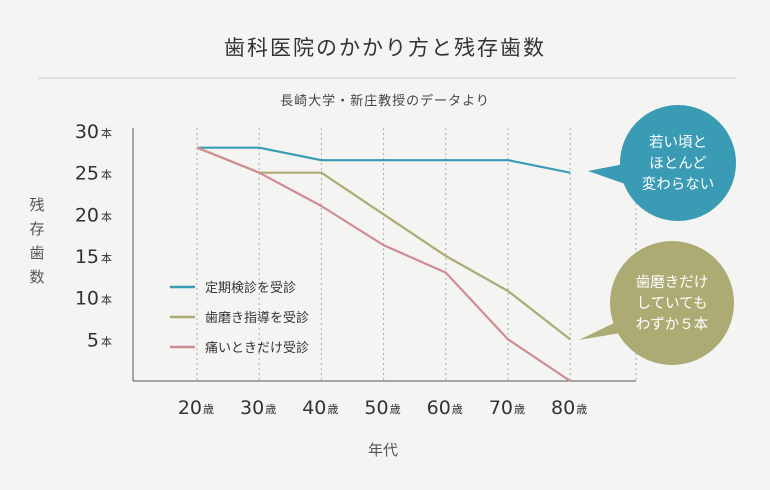  What do you see at coordinates (87, 132) in the screenshot?
I see `y-tick-label: 30` at bounding box center [87, 132].